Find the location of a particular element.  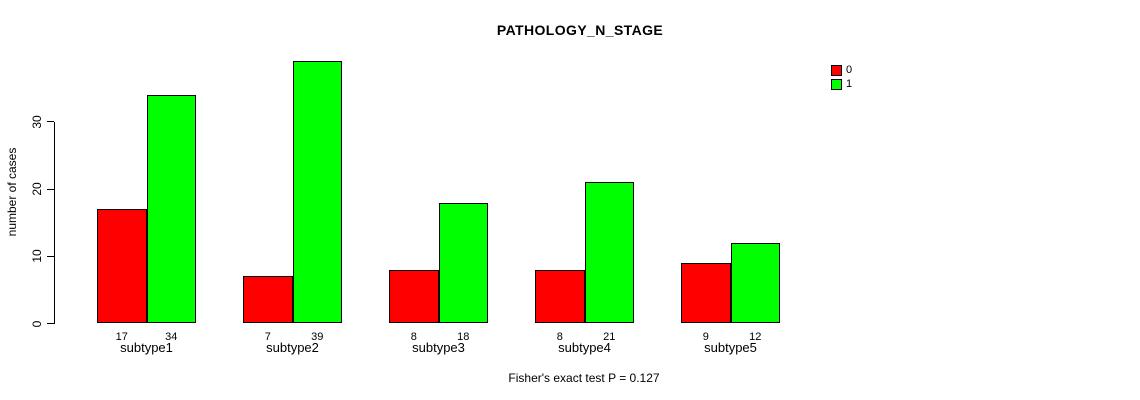

bar-value-label: 21 is located at coordinates (609, 337).